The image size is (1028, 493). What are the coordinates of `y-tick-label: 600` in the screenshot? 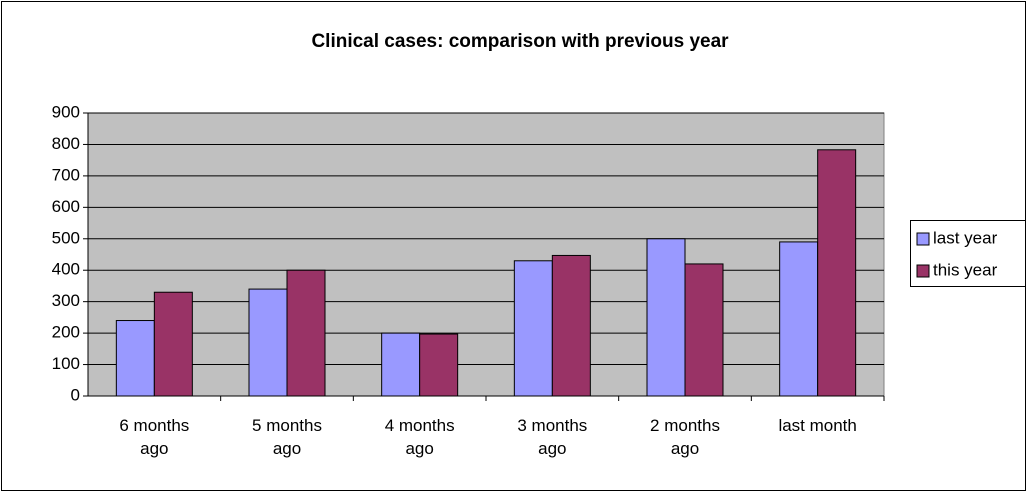 It's located at (66, 206).